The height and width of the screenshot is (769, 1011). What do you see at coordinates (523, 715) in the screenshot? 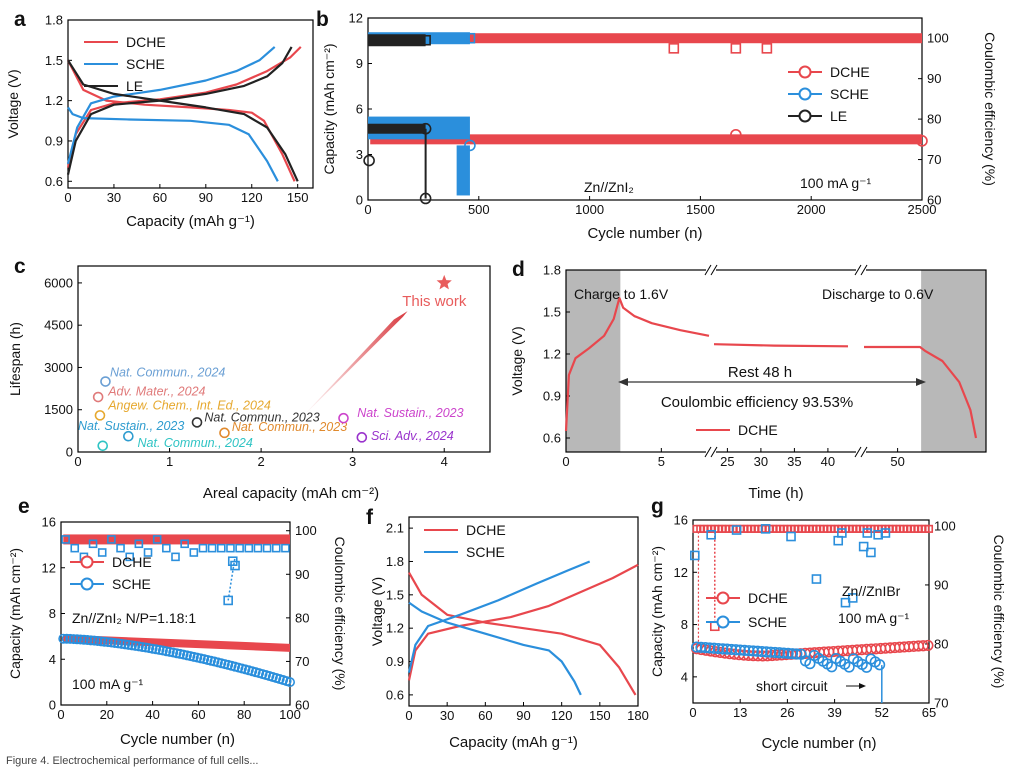
I see `x-tick-label: 90` at bounding box center [523, 715].